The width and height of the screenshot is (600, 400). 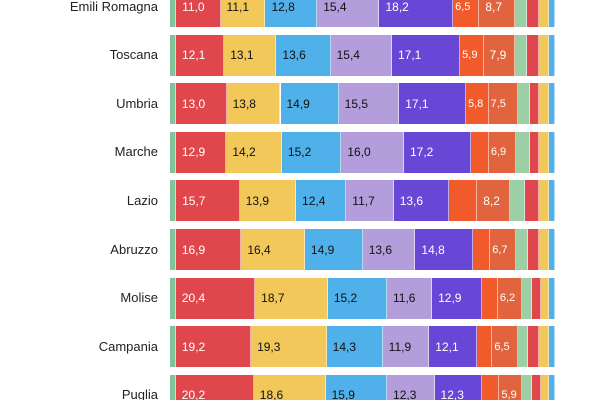 I want to click on bar-row: 15,7 13,9 12,4 11,7 13,6 8,2, so click(x=362, y=201).